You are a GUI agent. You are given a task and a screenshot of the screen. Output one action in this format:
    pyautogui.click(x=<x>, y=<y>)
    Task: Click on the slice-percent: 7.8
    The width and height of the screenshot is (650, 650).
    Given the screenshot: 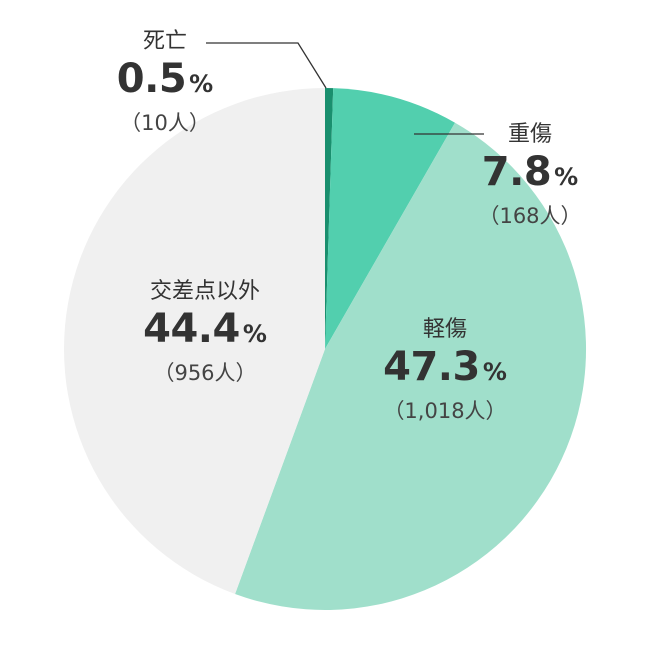 What is the action you would take?
    pyautogui.click(x=516, y=172)
    